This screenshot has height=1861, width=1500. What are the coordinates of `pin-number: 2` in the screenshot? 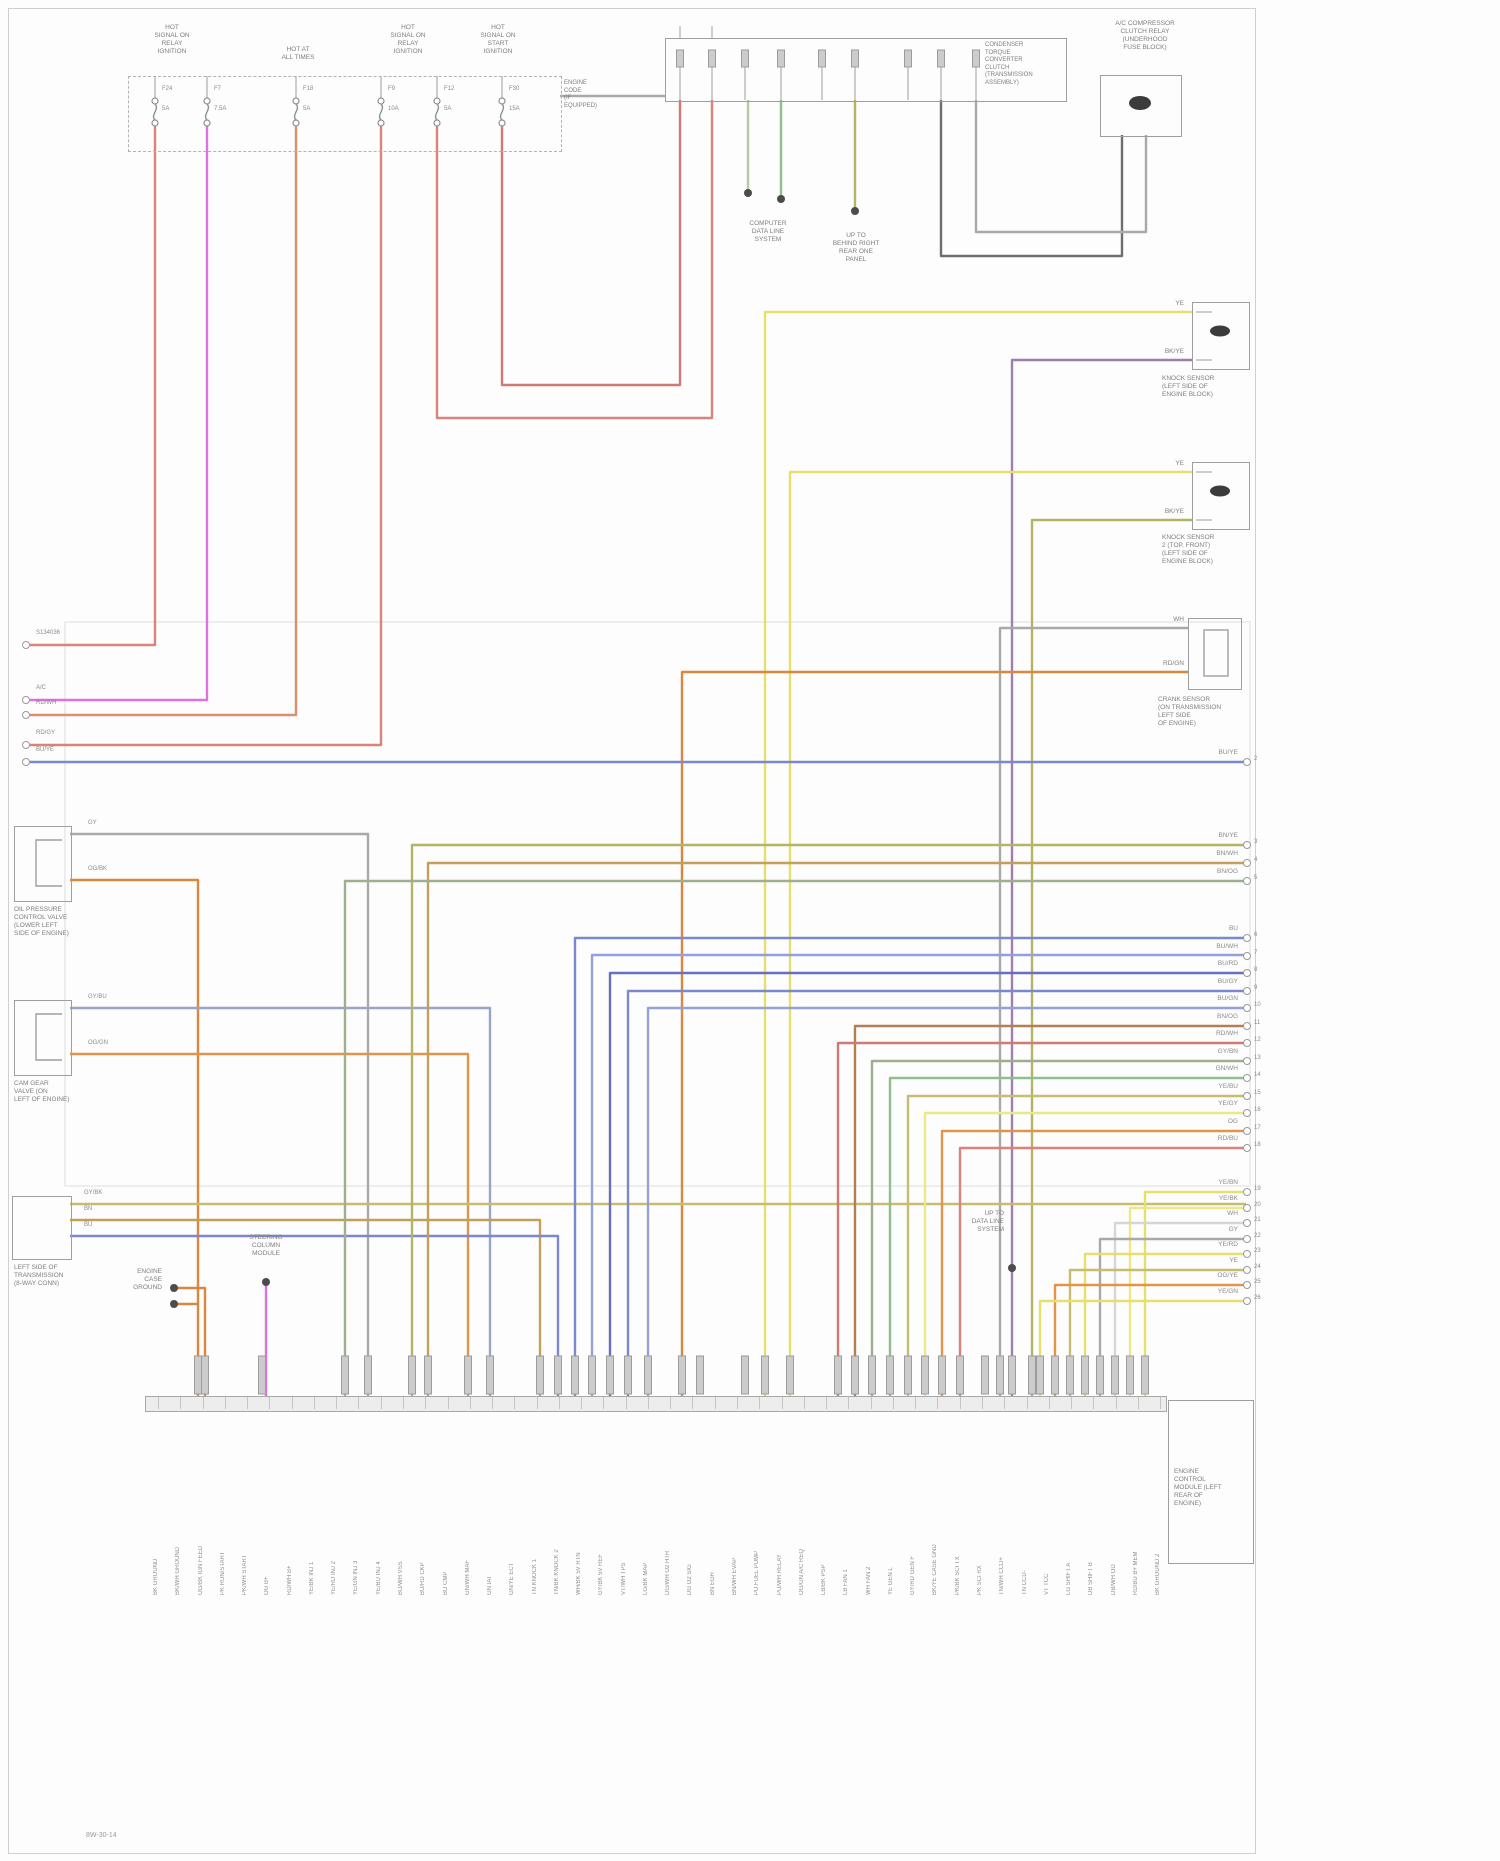 It's located at (1256, 759).